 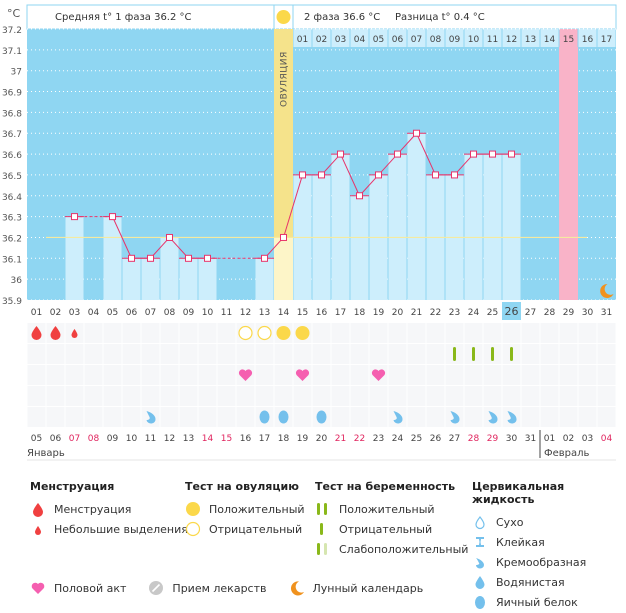 What do you see at coordinates (132, 313) in the screenshot?
I see `cycle-day-label: 06` at bounding box center [132, 313].